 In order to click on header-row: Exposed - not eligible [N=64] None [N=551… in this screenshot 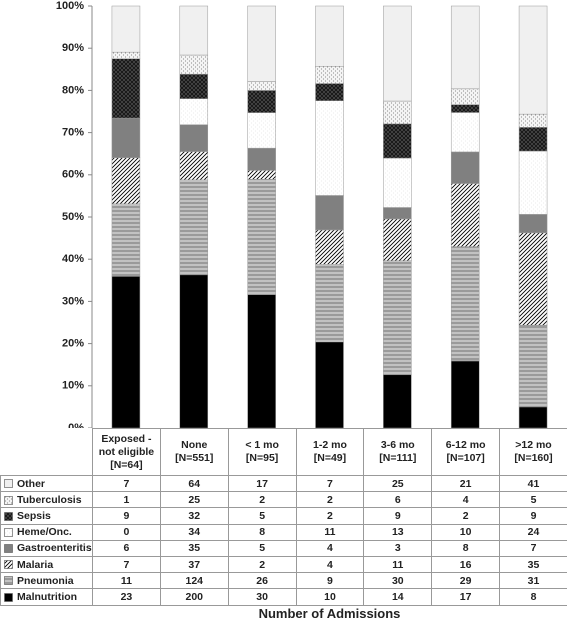, I will do `click(283, 452)`.